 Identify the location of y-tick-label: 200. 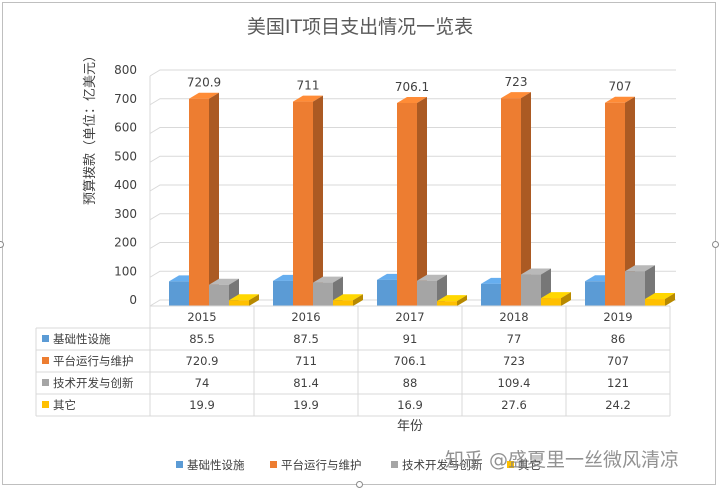
(125, 243).